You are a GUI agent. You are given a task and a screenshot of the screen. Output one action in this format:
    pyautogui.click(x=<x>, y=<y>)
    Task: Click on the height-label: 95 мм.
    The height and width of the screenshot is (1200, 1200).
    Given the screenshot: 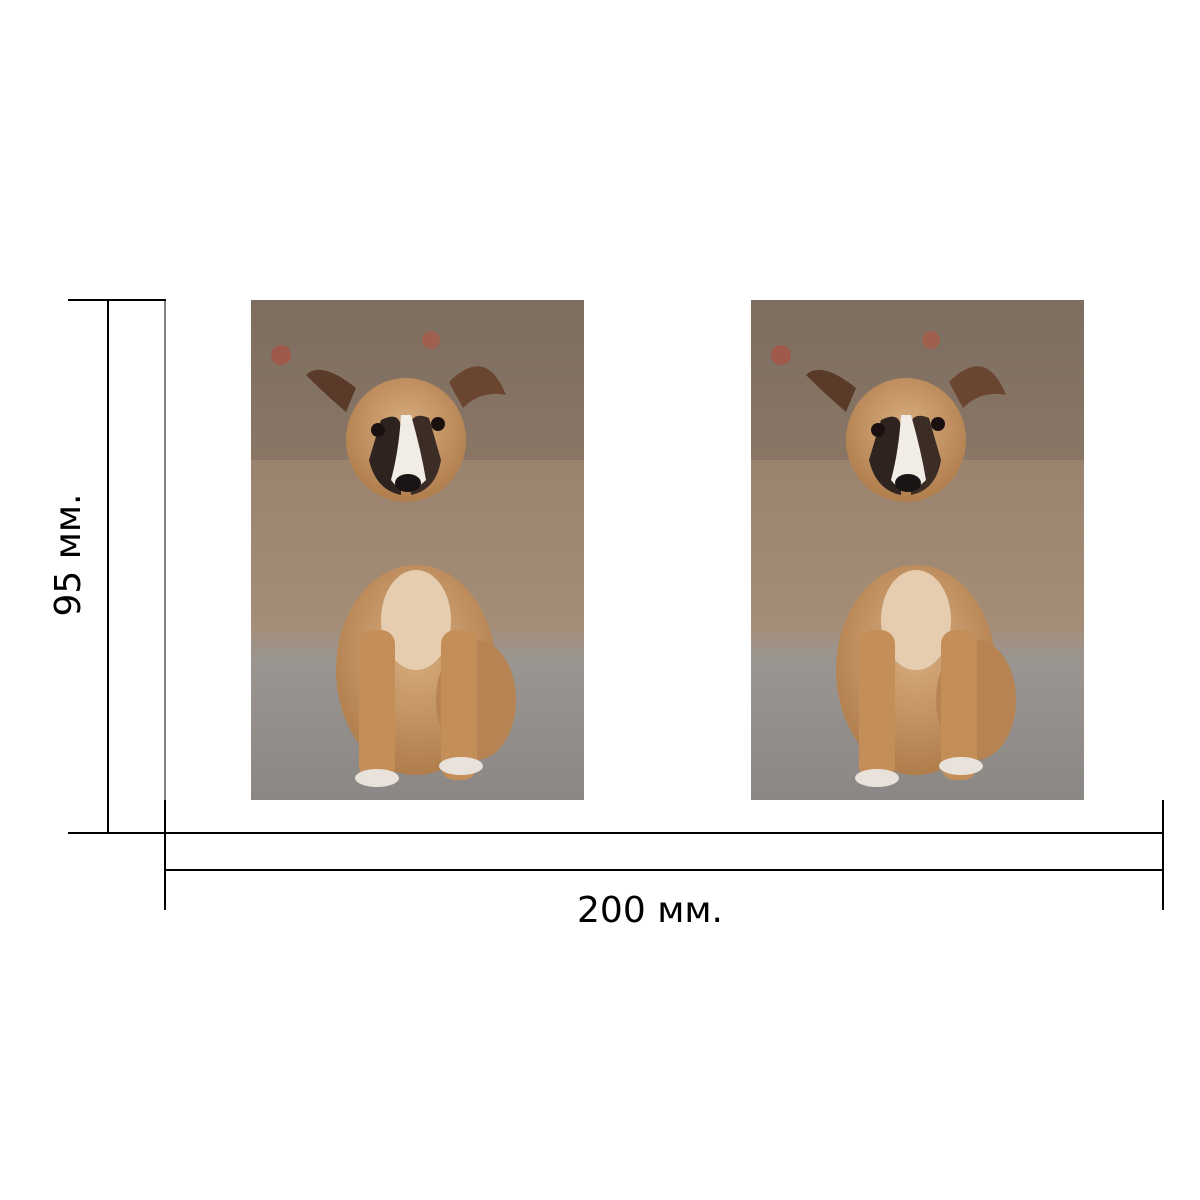 What is the action you would take?
    pyautogui.click(x=68, y=554)
    